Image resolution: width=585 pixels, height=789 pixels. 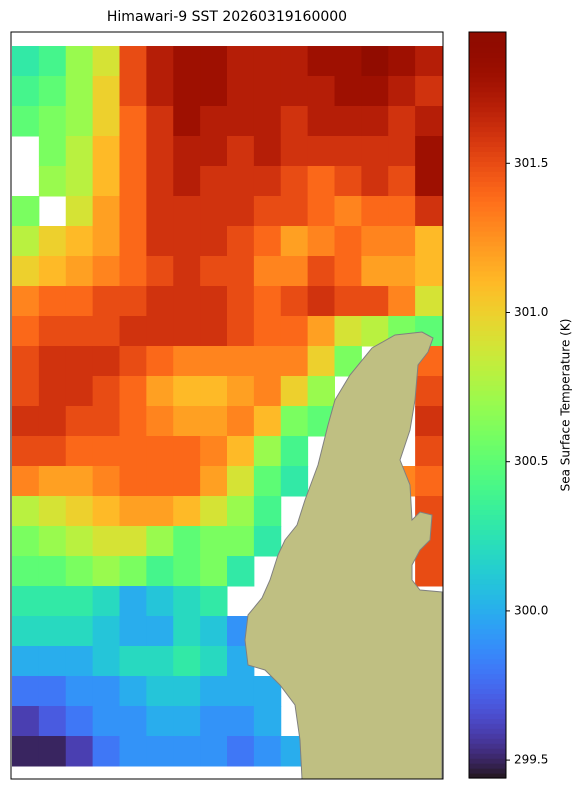 I want to click on colorbar-tick-label: 301.0, so click(x=531, y=312).